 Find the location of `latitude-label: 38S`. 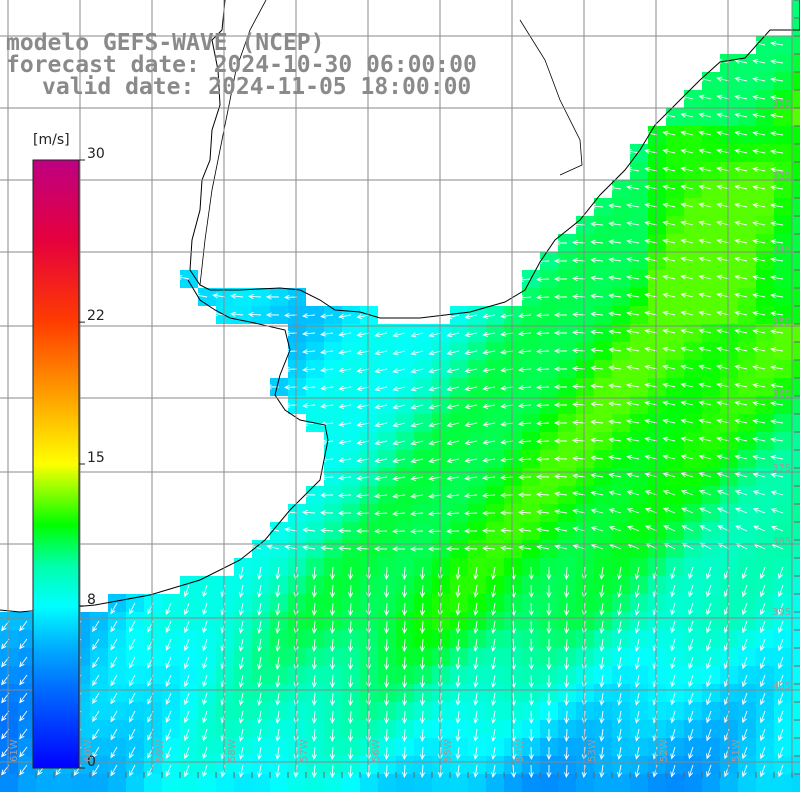

latitude-label: 38S is located at coordinates (782, 541).